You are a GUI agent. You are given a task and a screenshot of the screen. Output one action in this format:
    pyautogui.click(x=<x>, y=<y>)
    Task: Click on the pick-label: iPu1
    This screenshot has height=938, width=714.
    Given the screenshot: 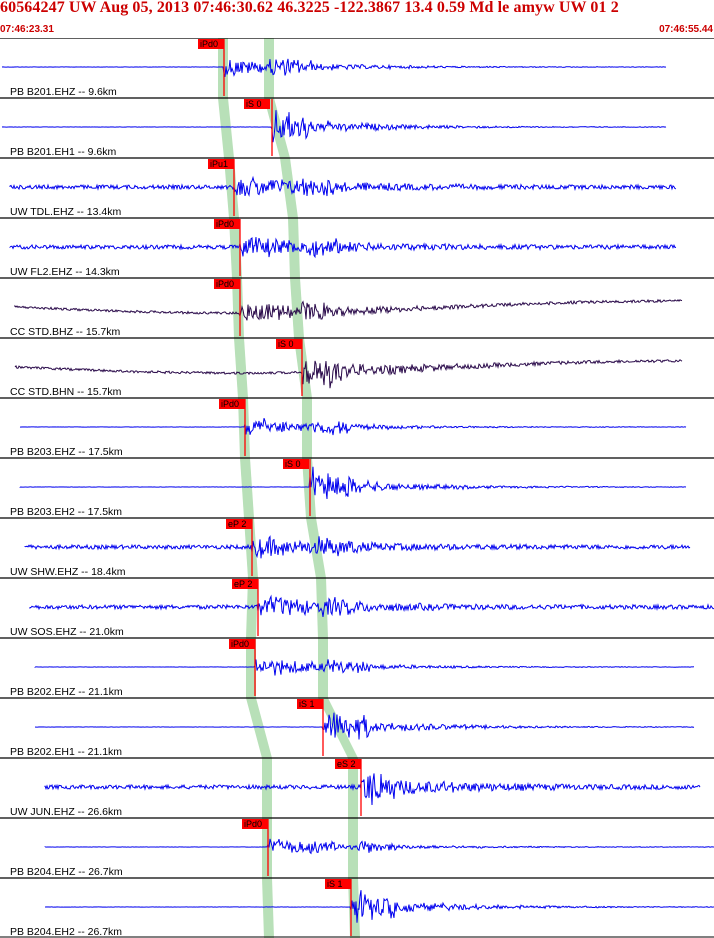 What is the action you would take?
    pyautogui.click(x=219, y=164)
    